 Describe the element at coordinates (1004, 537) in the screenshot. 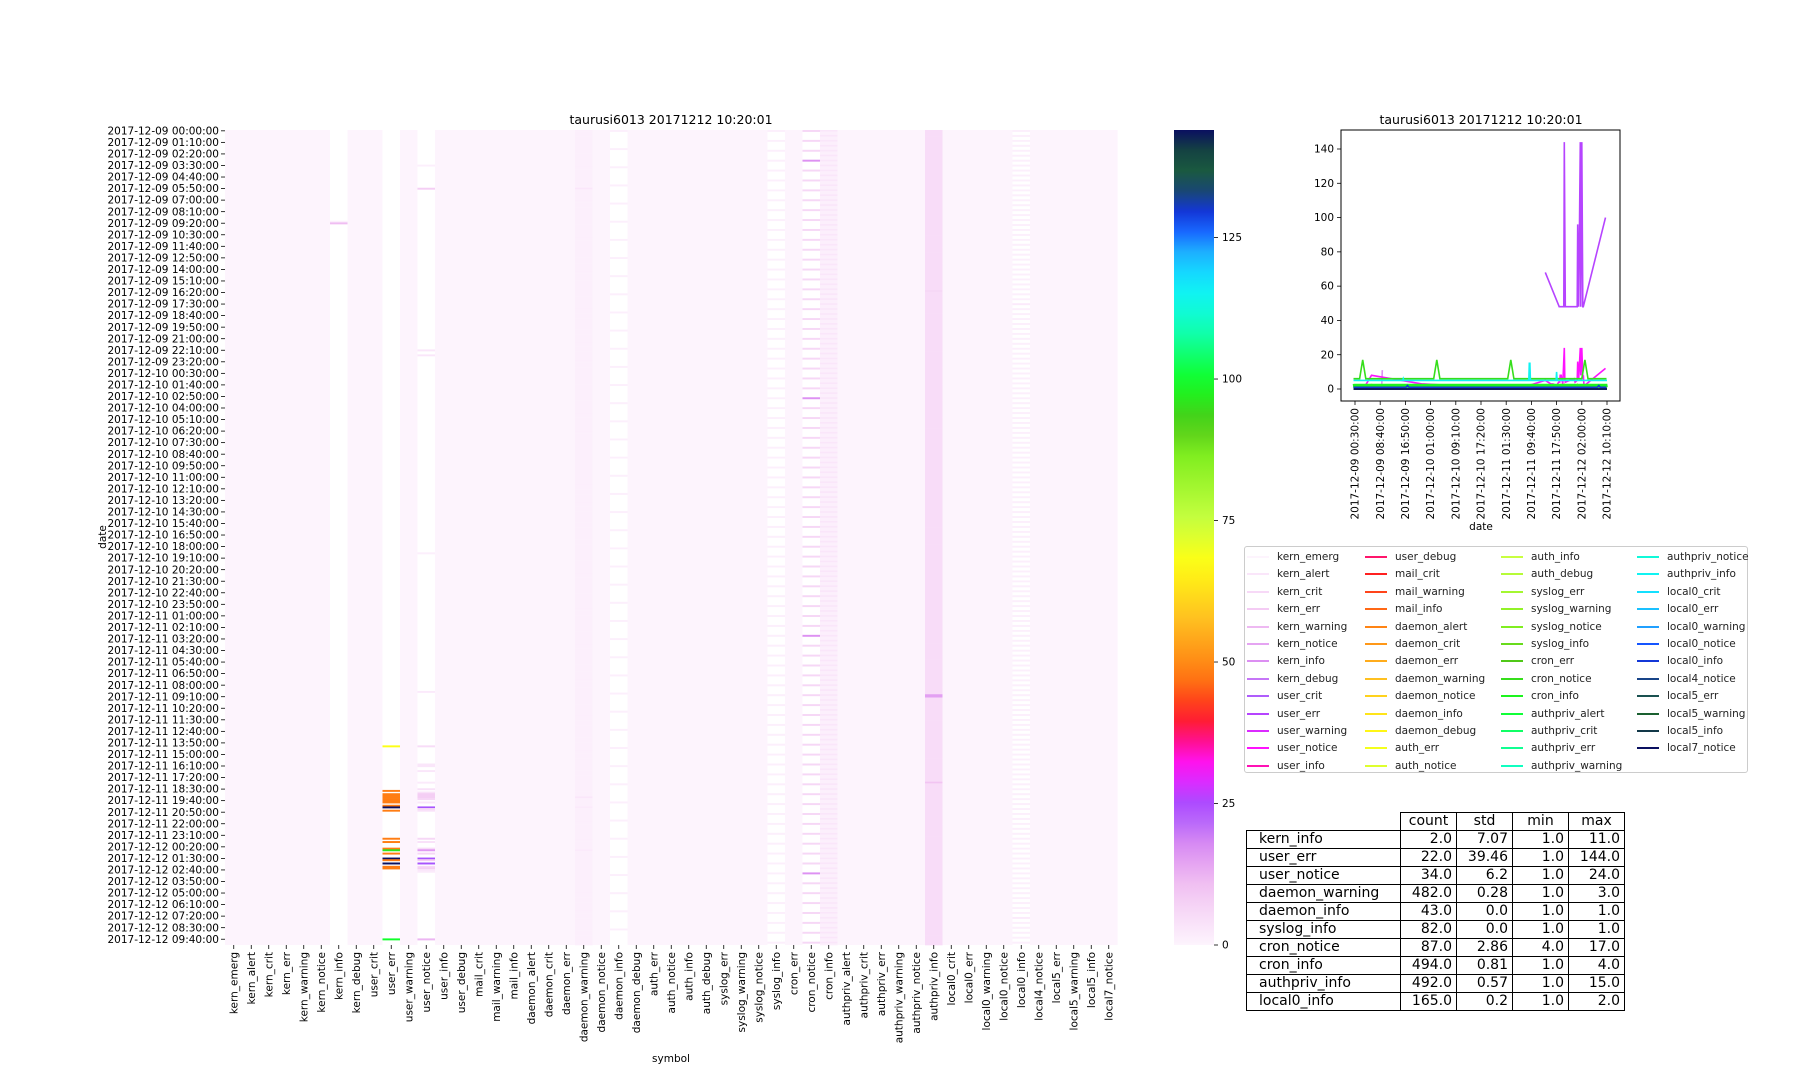

I see `heatmap-column-local0_notice` at that location.